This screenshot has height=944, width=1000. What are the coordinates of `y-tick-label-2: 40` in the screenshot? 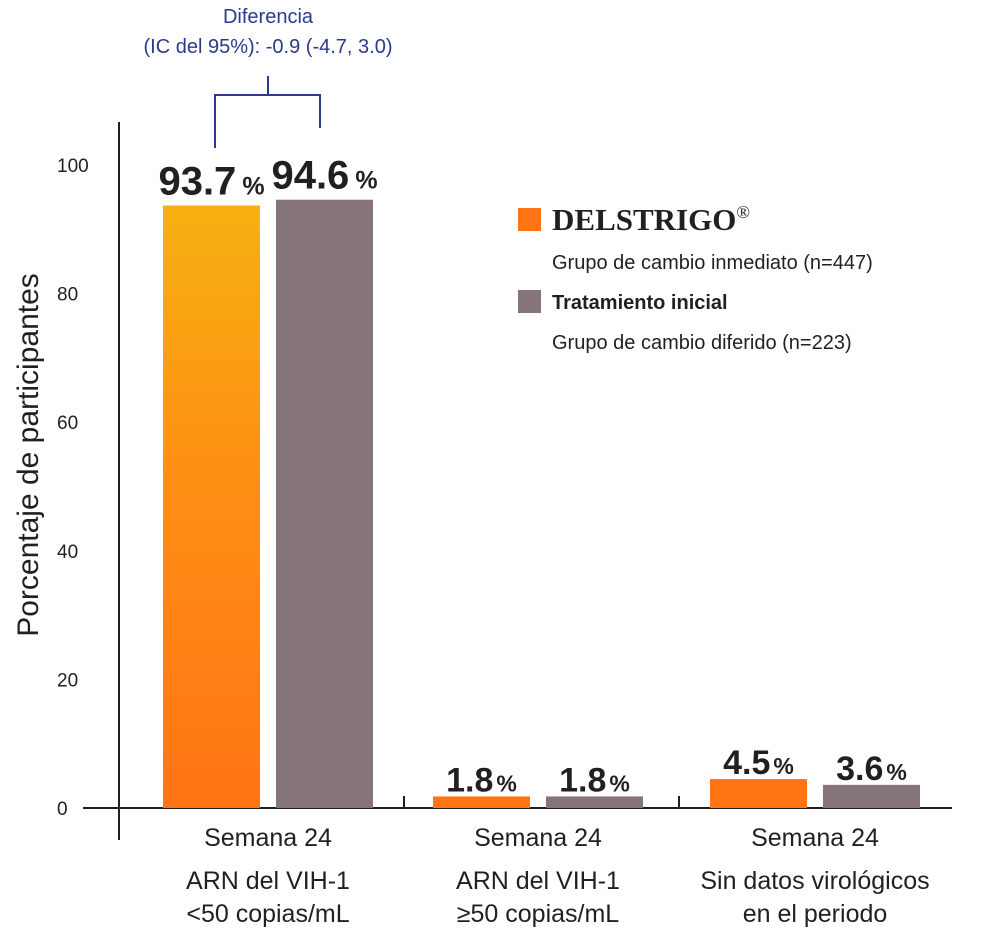 It's located at (67, 552).